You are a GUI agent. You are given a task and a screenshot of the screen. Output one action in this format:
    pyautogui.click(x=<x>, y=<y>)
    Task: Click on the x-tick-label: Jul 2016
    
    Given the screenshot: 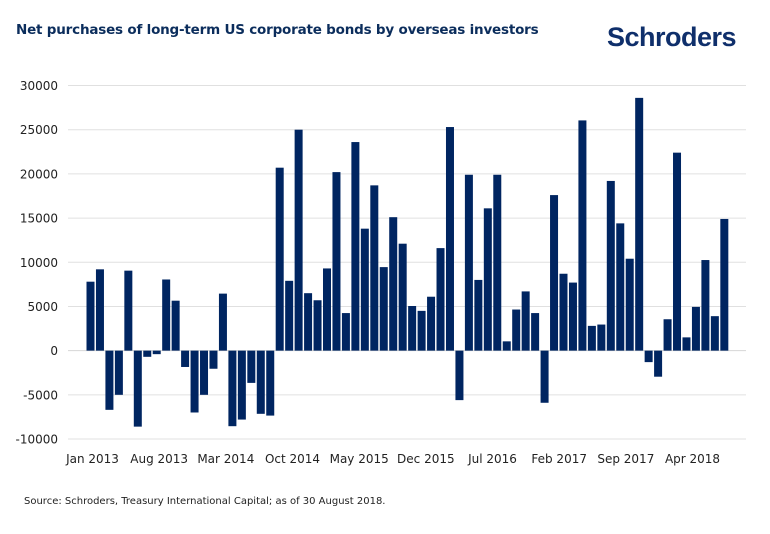 What is the action you would take?
    pyautogui.click(x=492, y=459)
    